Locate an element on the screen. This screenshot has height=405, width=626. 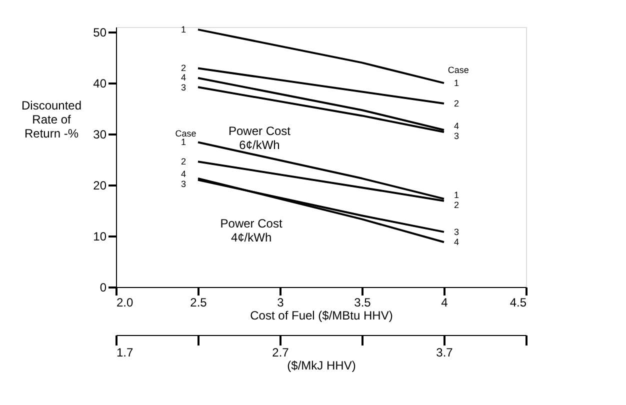
x-tick-label: 4 is located at coordinates (444, 303).